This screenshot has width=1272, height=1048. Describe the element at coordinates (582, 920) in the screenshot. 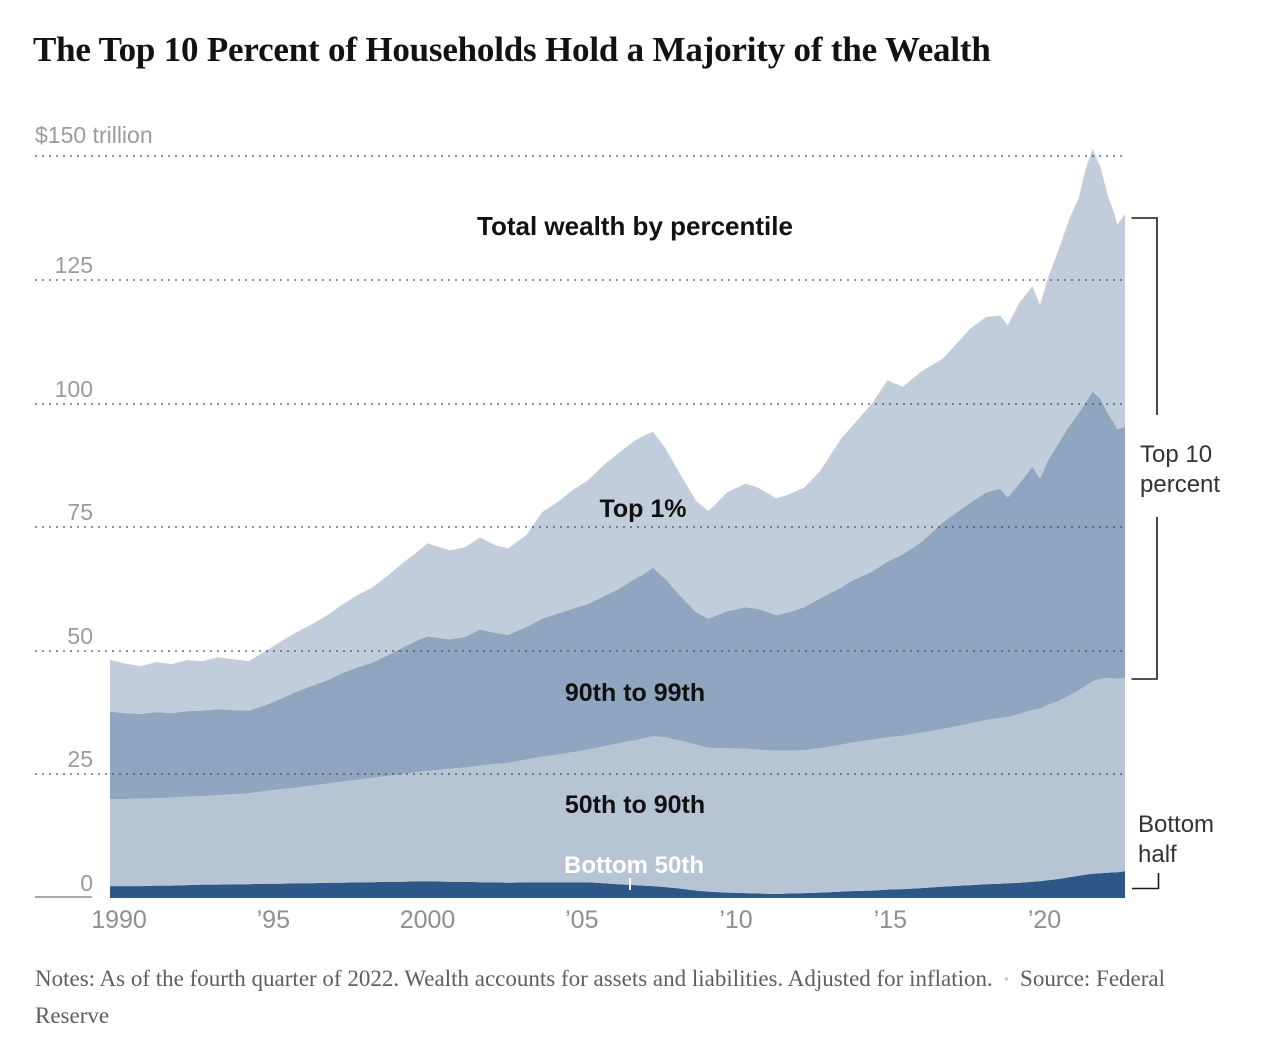

I see `x-tick-2005: ’05` at that location.